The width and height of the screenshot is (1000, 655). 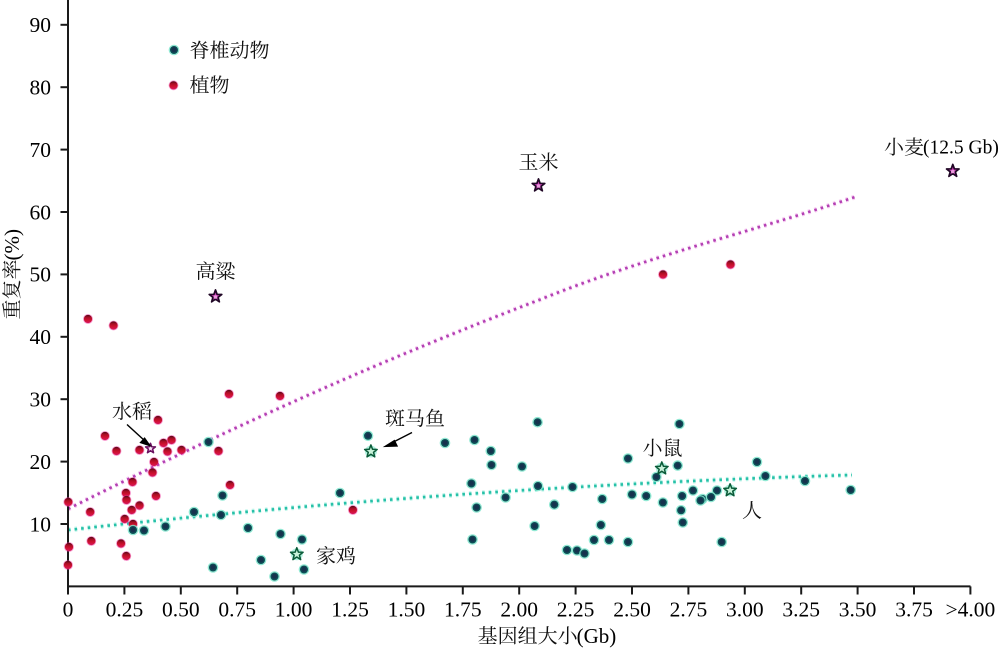 I want to click on svg-text: 70, so click(x=41, y=150).